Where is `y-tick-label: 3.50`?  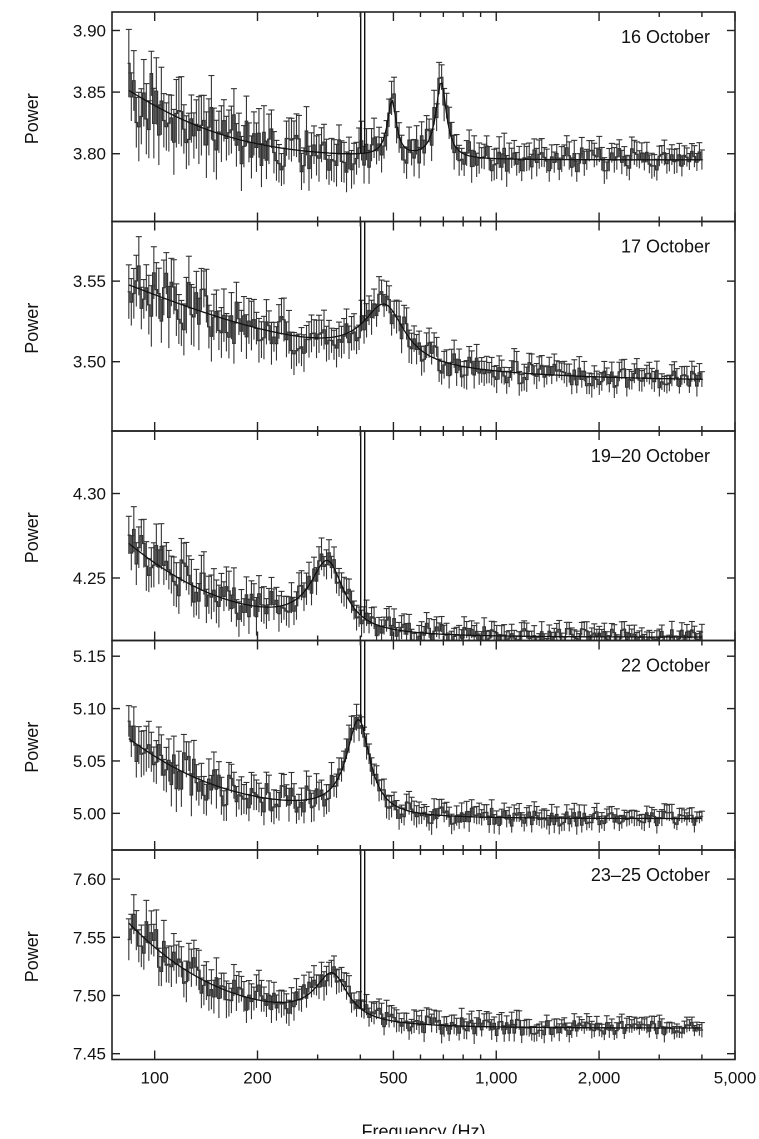
y-tick-label: 3.50 is located at coordinates (89, 362).